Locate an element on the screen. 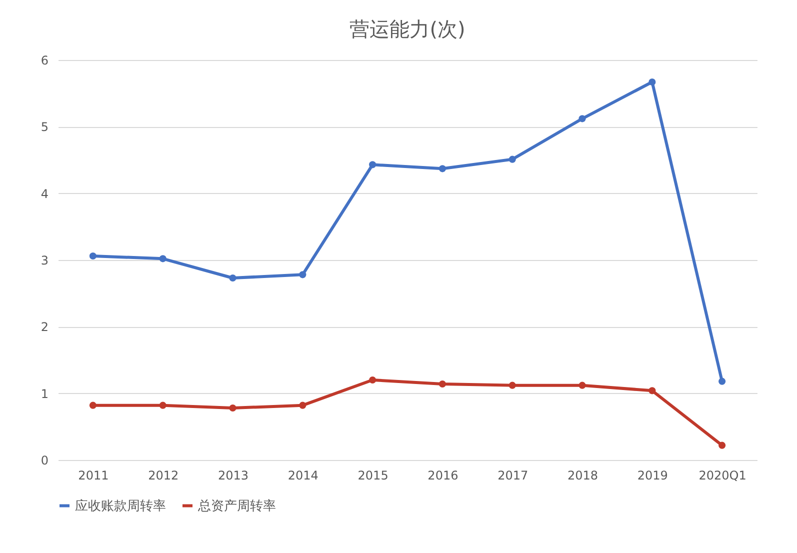 This screenshot has width=797, height=553. x-tick-label: 2017 is located at coordinates (513, 475).